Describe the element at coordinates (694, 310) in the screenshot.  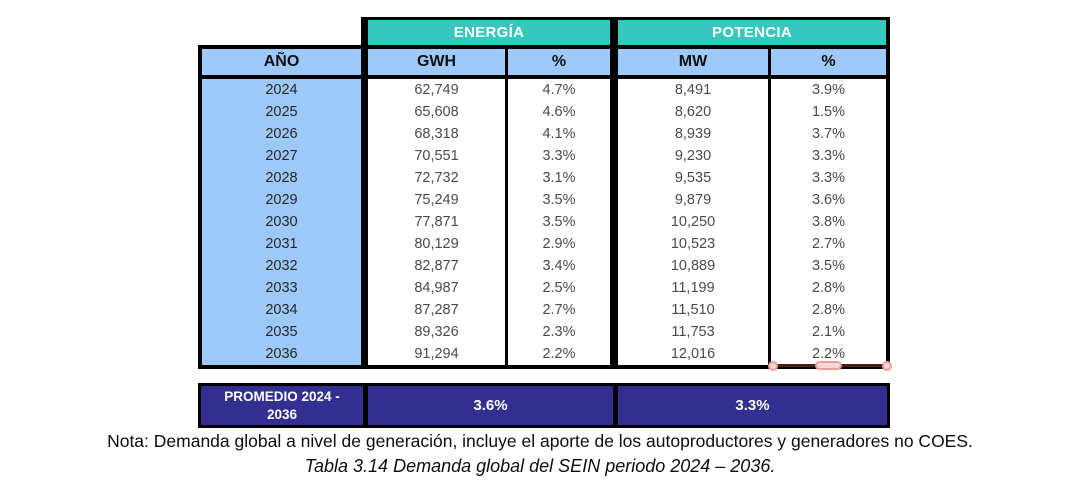
I see `mw-cell: 11,510` at that location.